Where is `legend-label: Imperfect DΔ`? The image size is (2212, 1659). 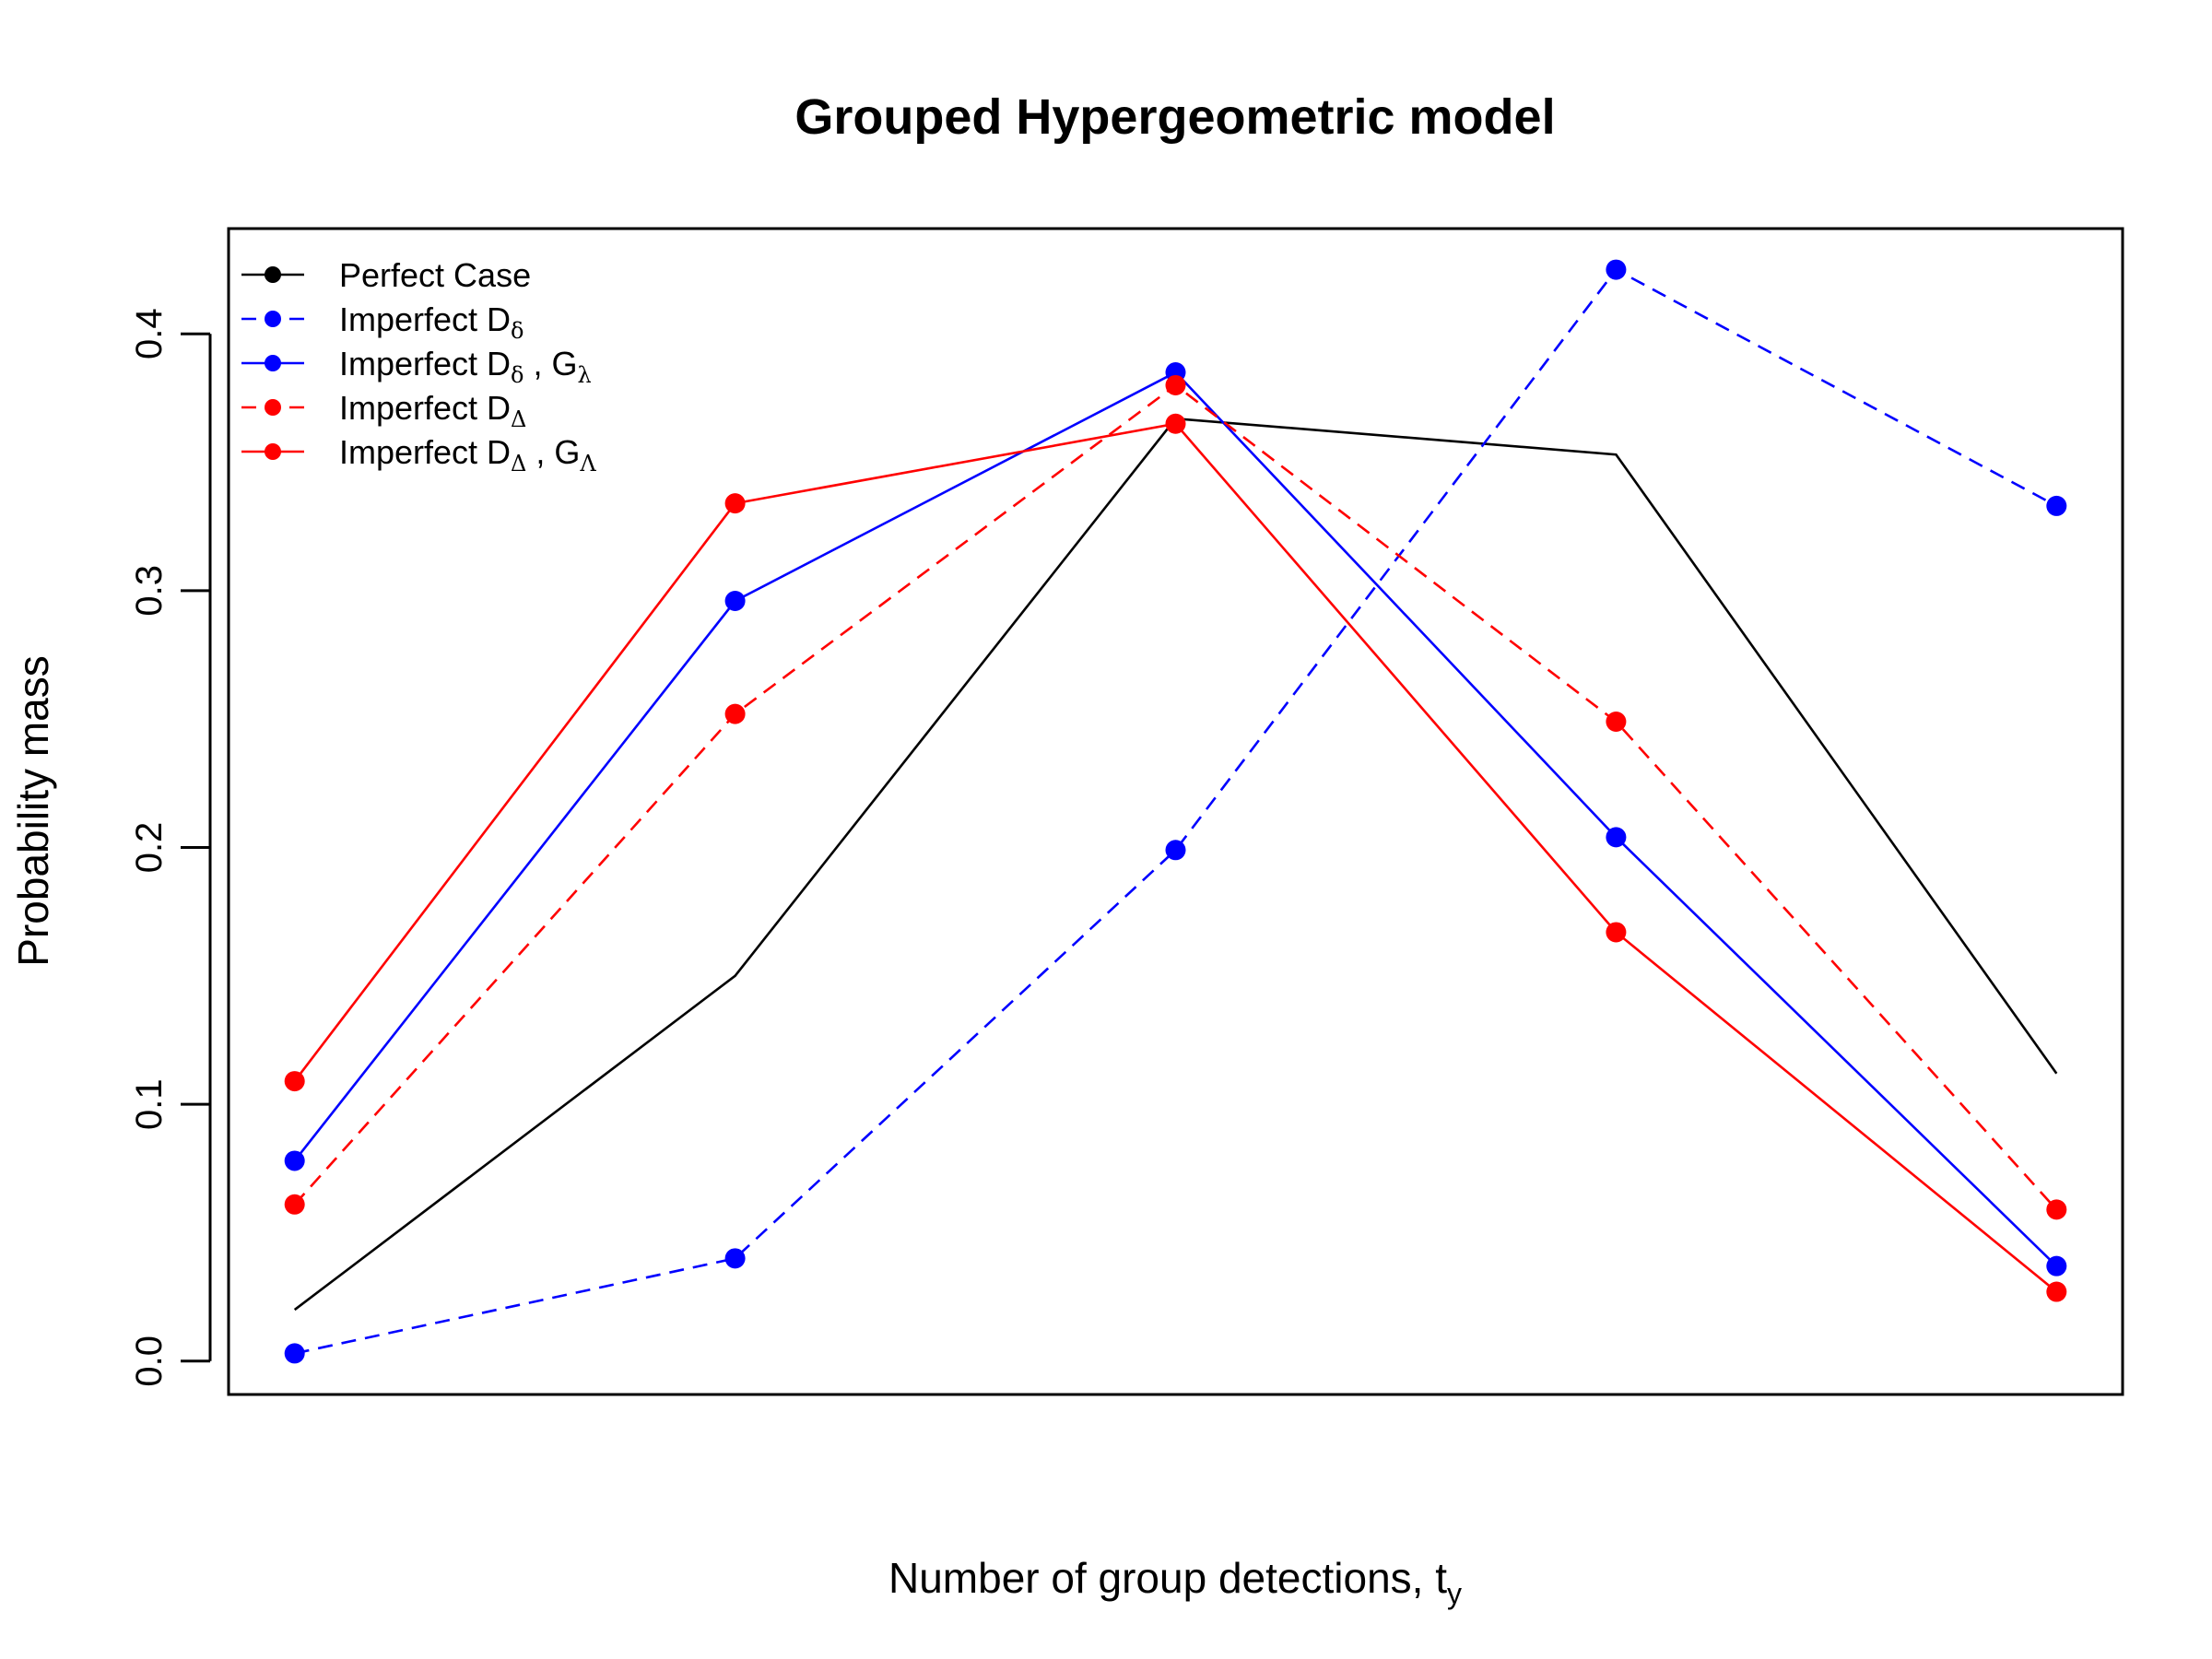 legend-label: Imperfect DΔ is located at coordinates (432, 410).